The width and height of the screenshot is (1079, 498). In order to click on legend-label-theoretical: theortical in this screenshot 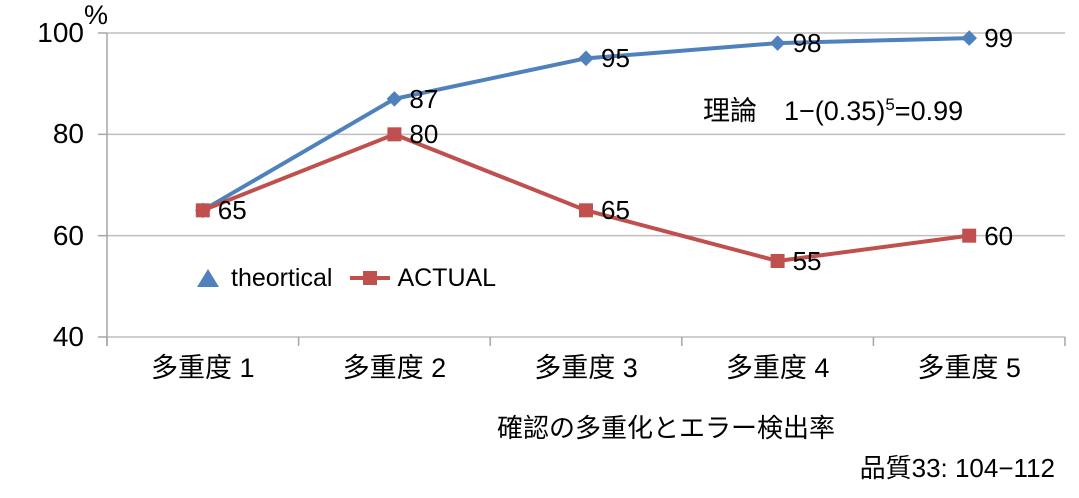, I will do `click(282, 278)`.